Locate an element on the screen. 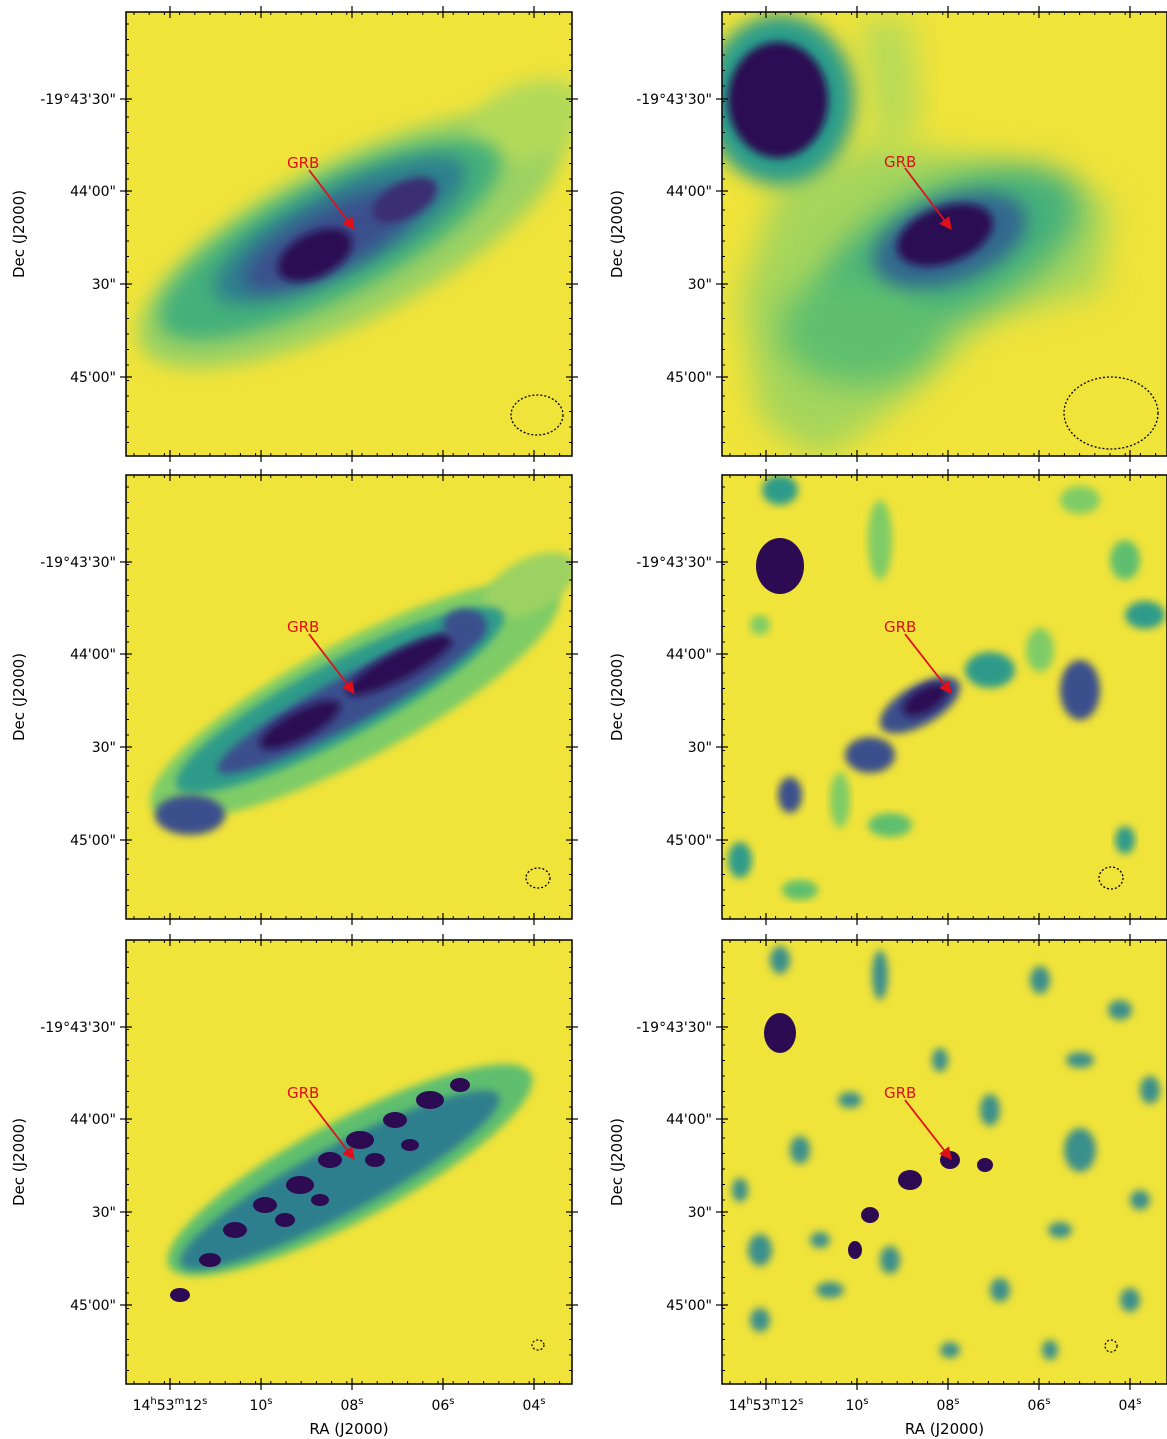 The height and width of the screenshot is (1439, 1167). bottom-right-panel: GRB is located at coordinates (944, 1162).